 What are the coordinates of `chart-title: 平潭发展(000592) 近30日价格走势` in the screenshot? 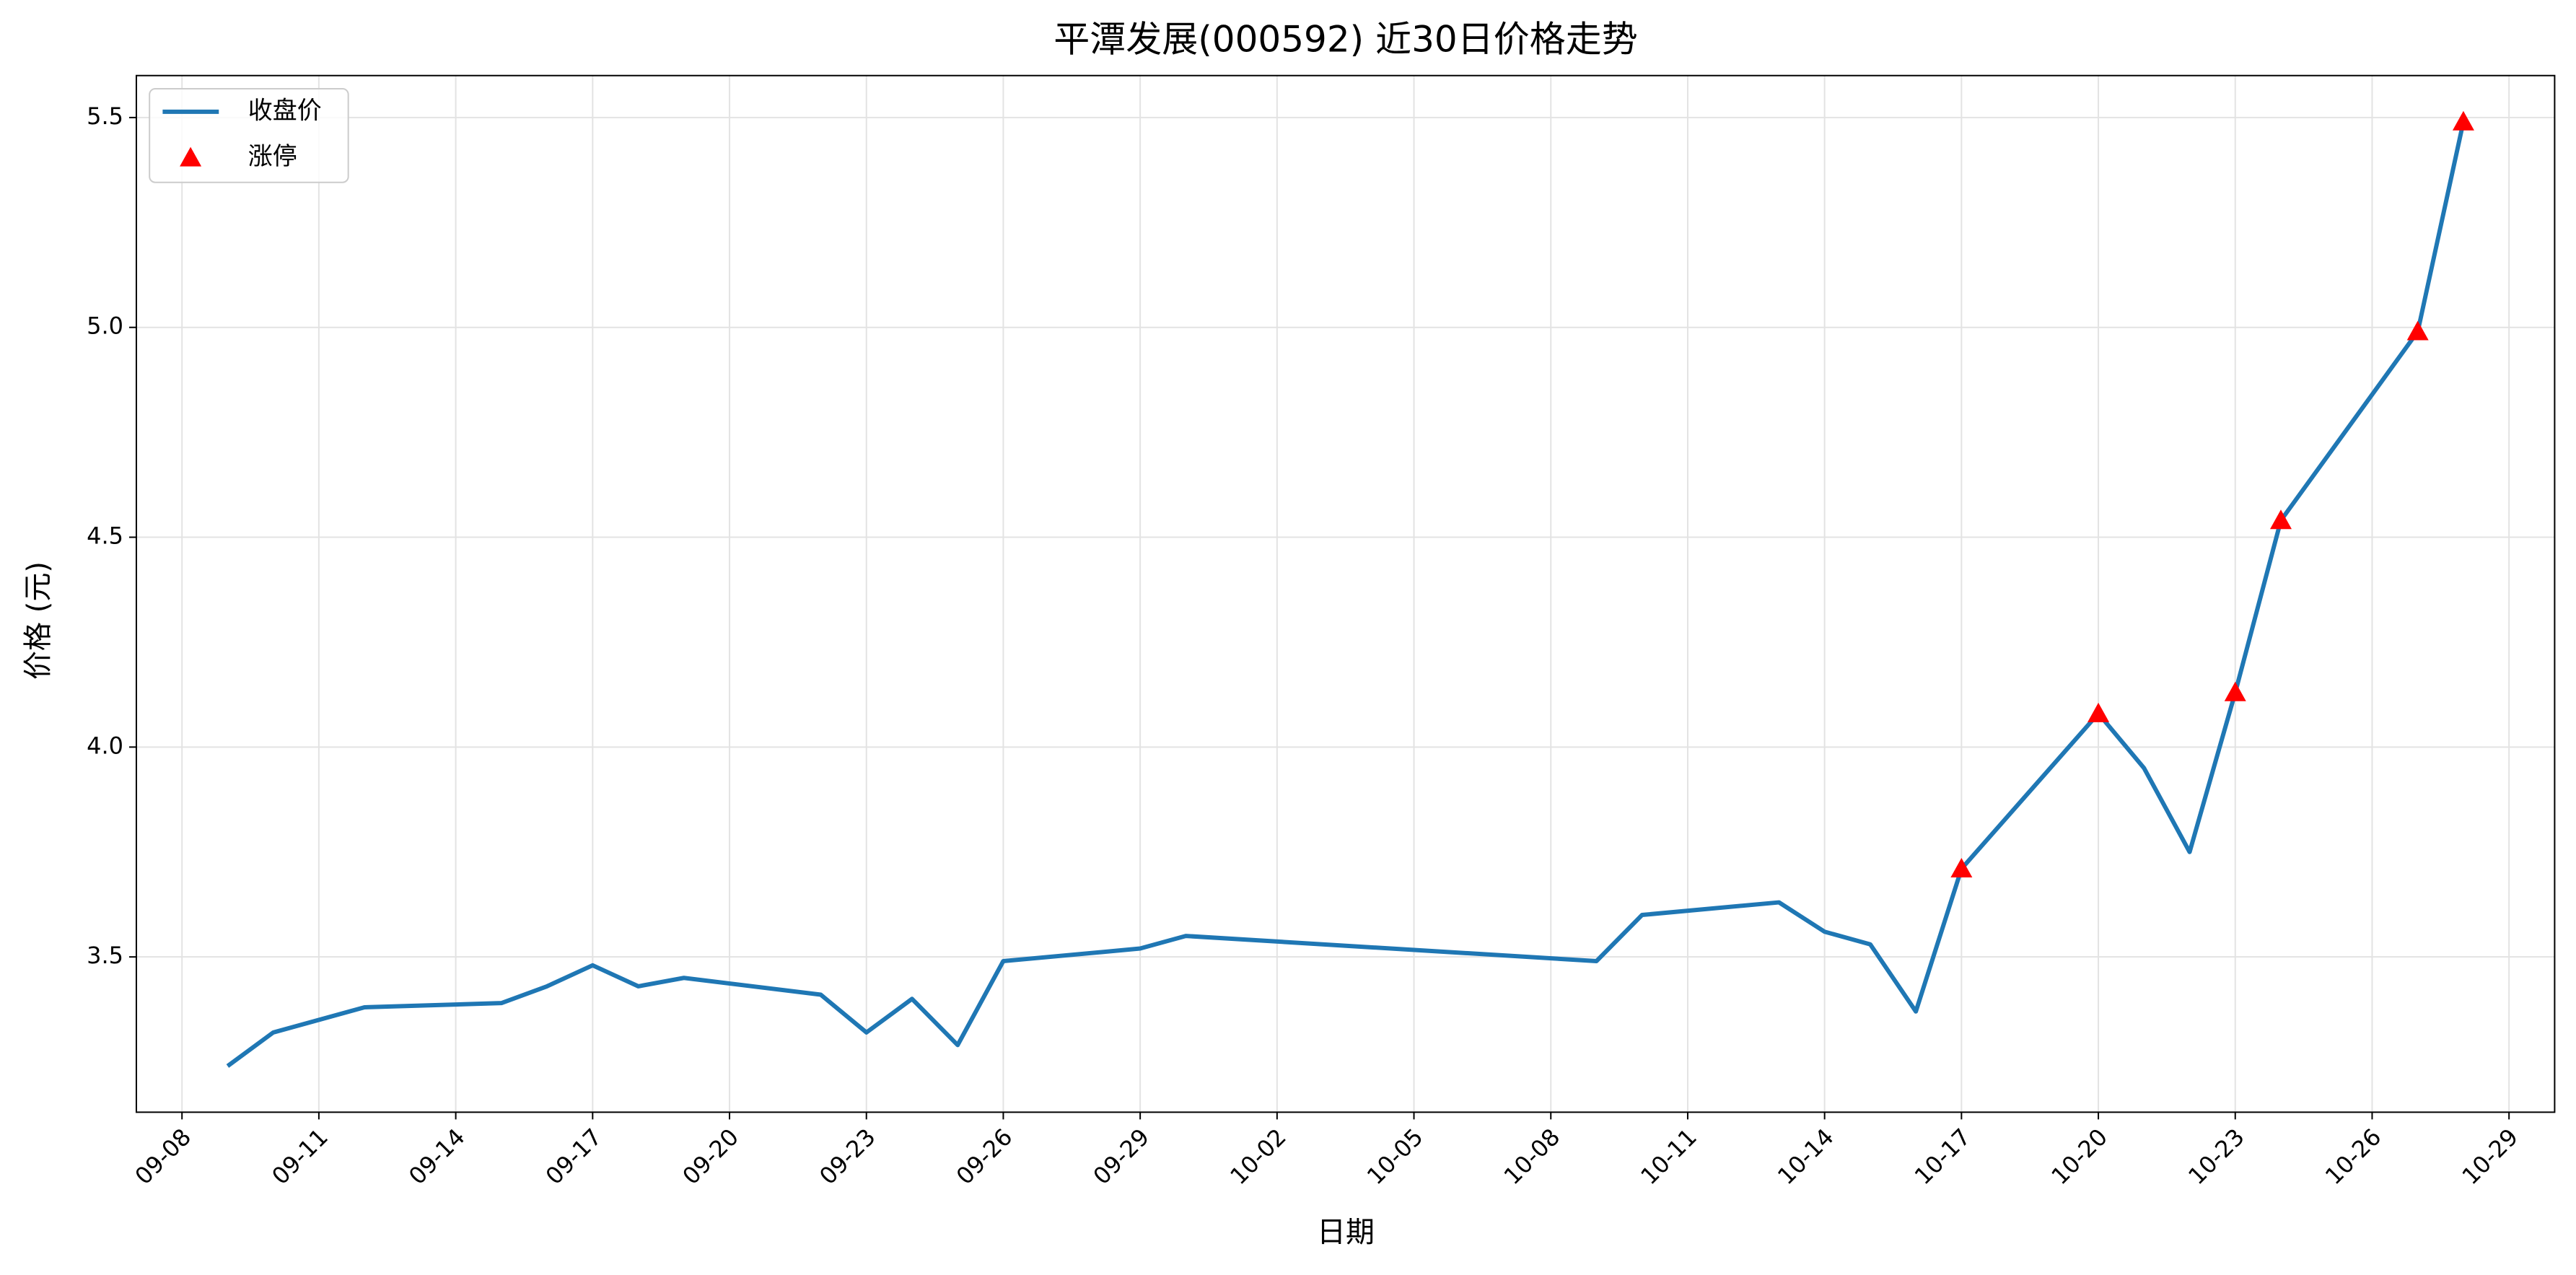 It's located at (1345, 40).